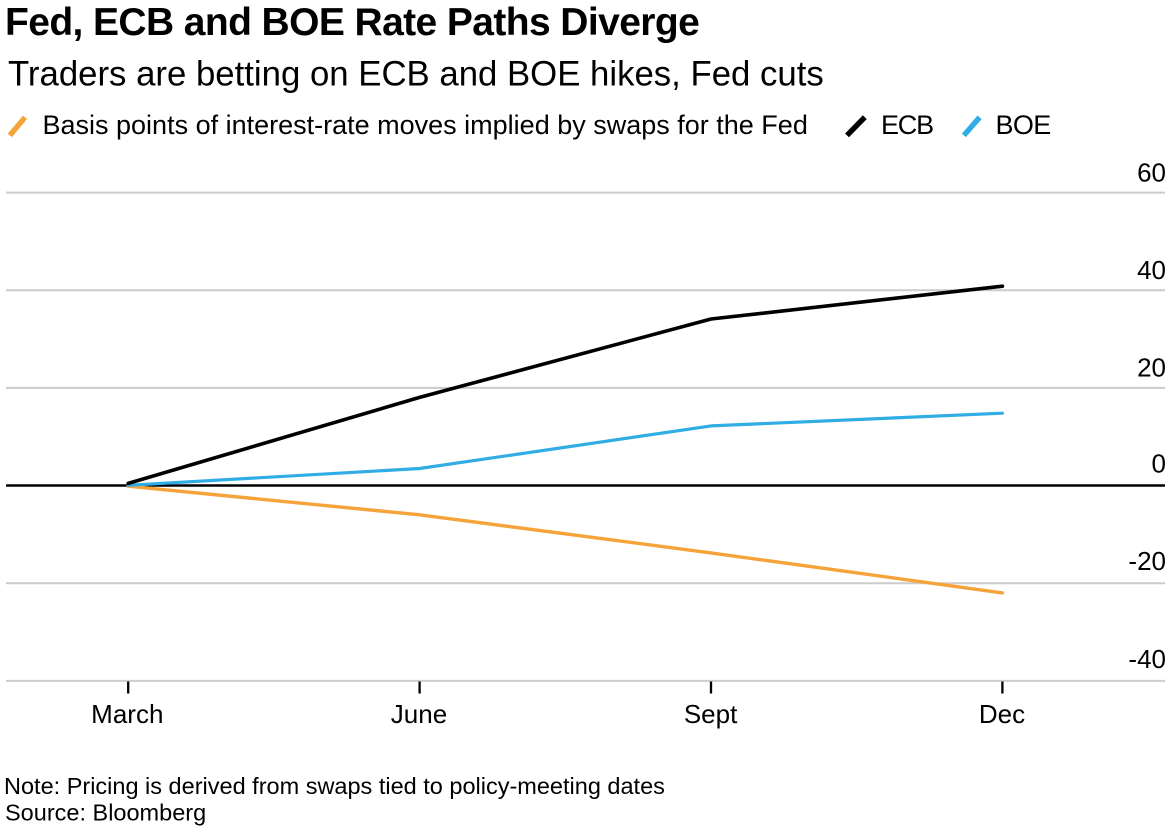 The width and height of the screenshot is (1176, 828). What do you see at coordinates (1159, 463) in the screenshot?
I see `svg-text: 0` at bounding box center [1159, 463].